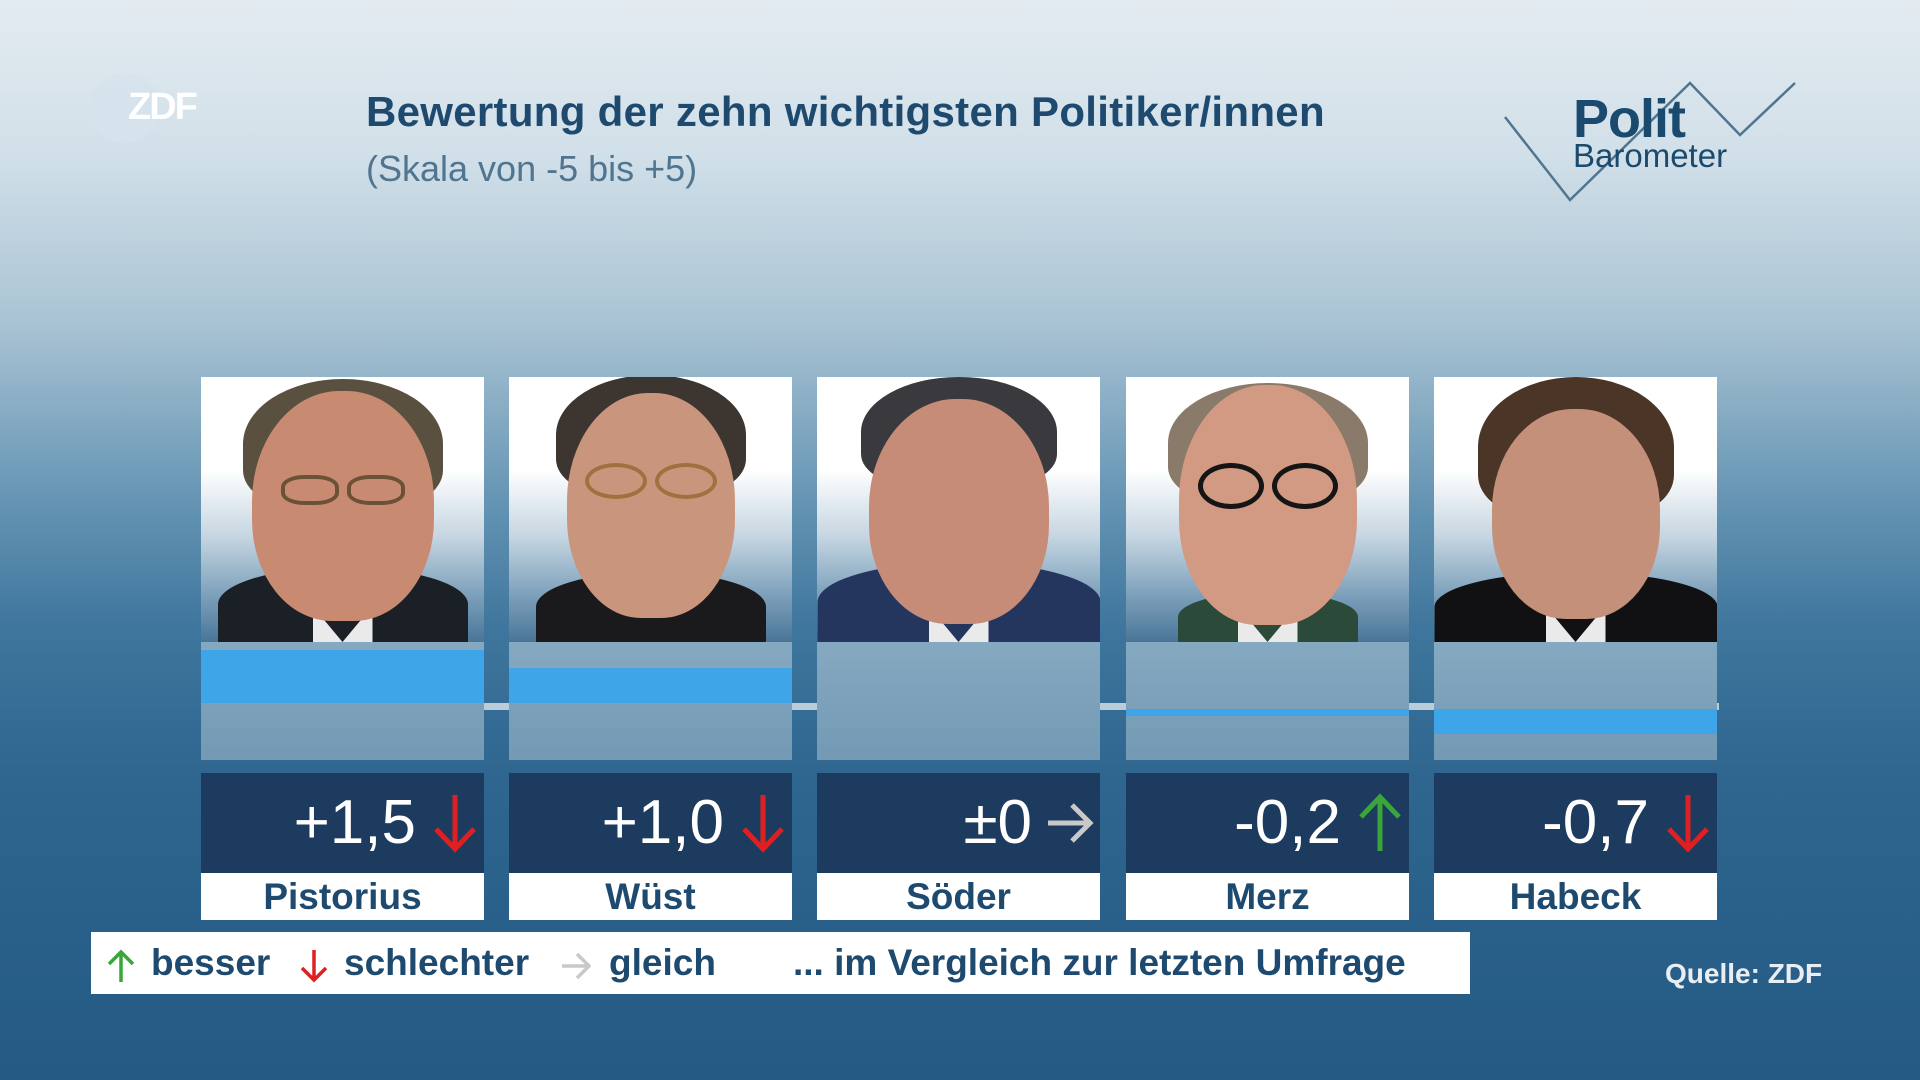 Image resolution: width=1920 pixels, height=1080 pixels. What do you see at coordinates (1629, 119) in the screenshot?
I see `politbarometer-polit-text: Polit` at bounding box center [1629, 119].